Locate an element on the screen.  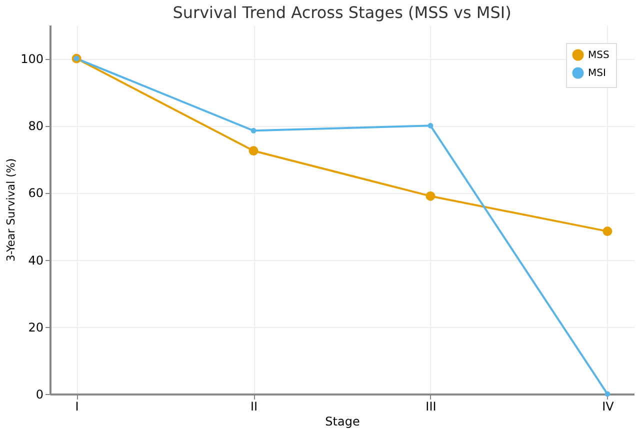
x-tick-label: I is located at coordinates (77, 407).